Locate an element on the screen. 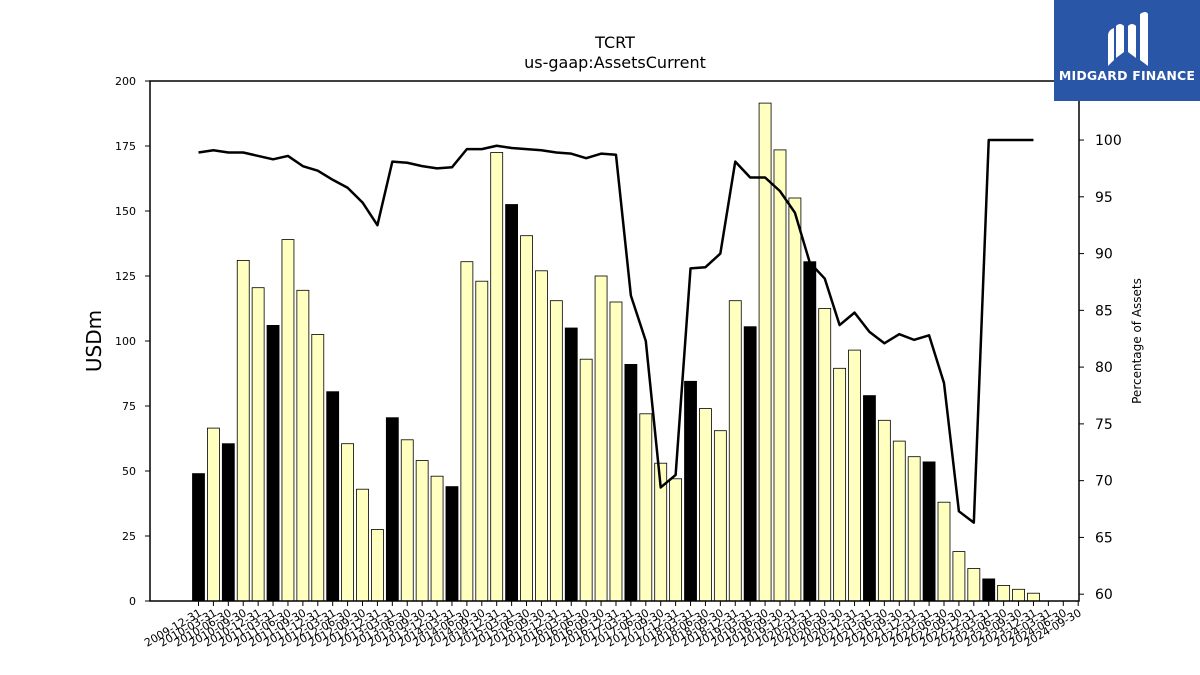  y2-tick-label: 90 is located at coordinates (1104, 255).